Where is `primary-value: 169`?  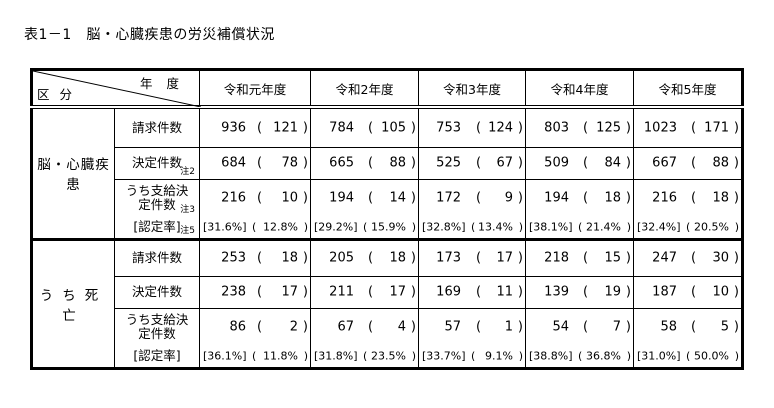
primary-value: 169 is located at coordinates (448, 292).